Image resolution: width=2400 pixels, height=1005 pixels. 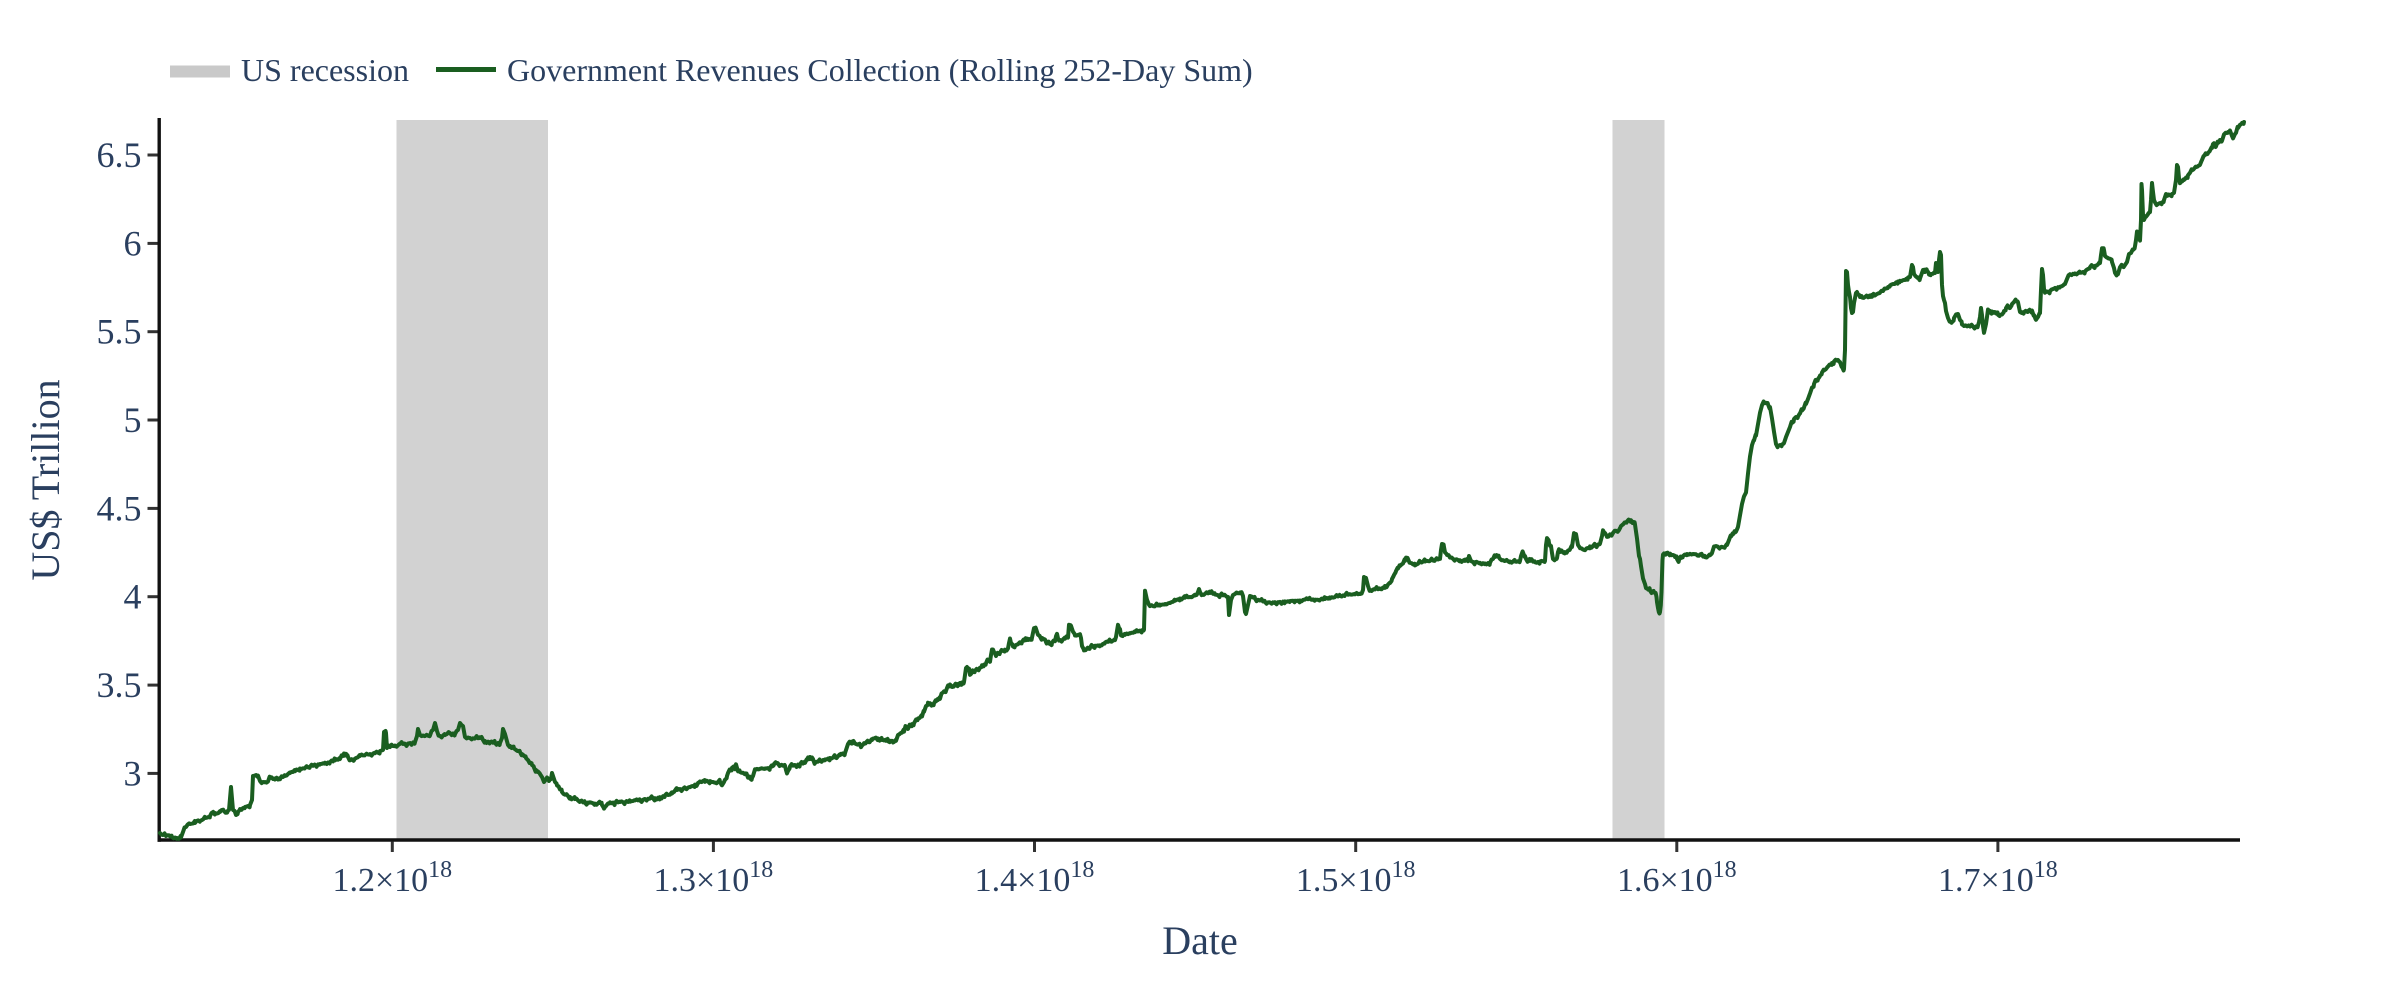 What do you see at coordinates (133, 420) in the screenshot?
I see `svg-text: 5` at bounding box center [133, 420].